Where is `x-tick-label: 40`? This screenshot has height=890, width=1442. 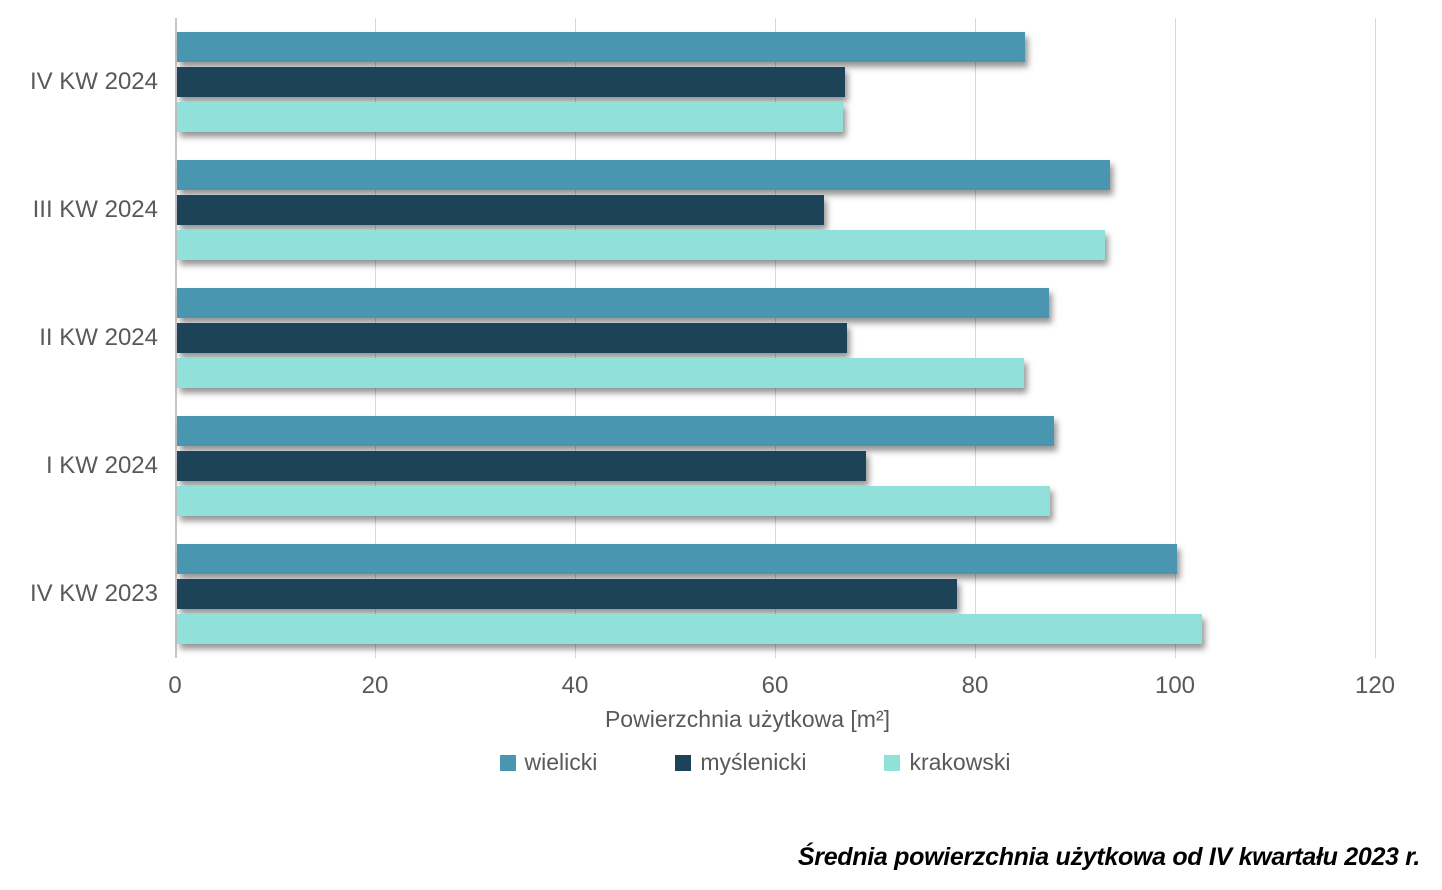
x-tick-label: 40 is located at coordinates (575, 685).